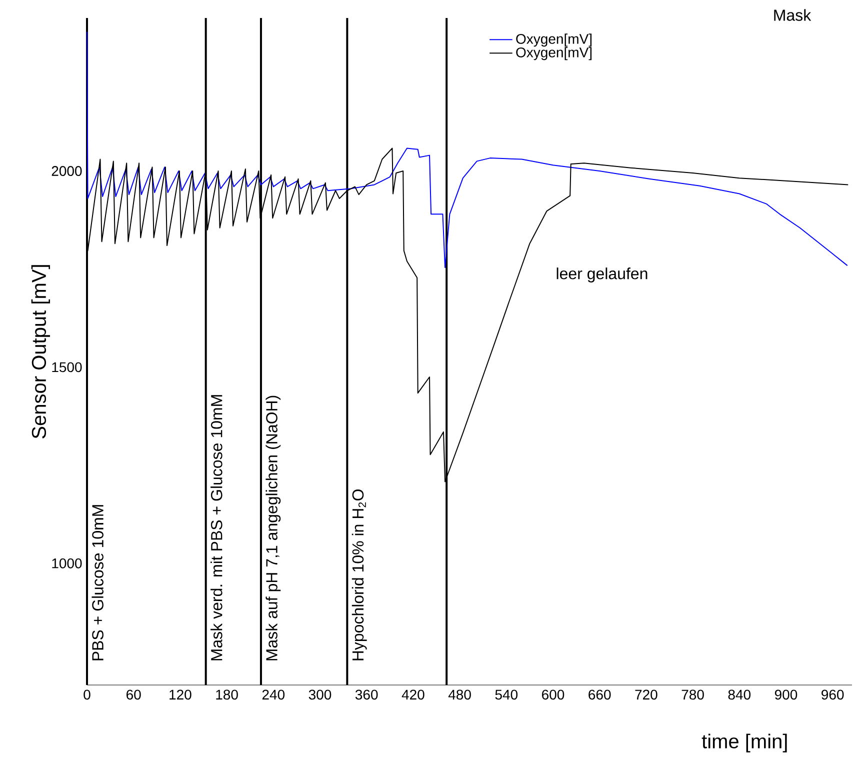 The width and height of the screenshot is (854, 778). Describe the element at coordinates (87, 695) in the screenshot. I see `x-tick-label: 0` at that location.